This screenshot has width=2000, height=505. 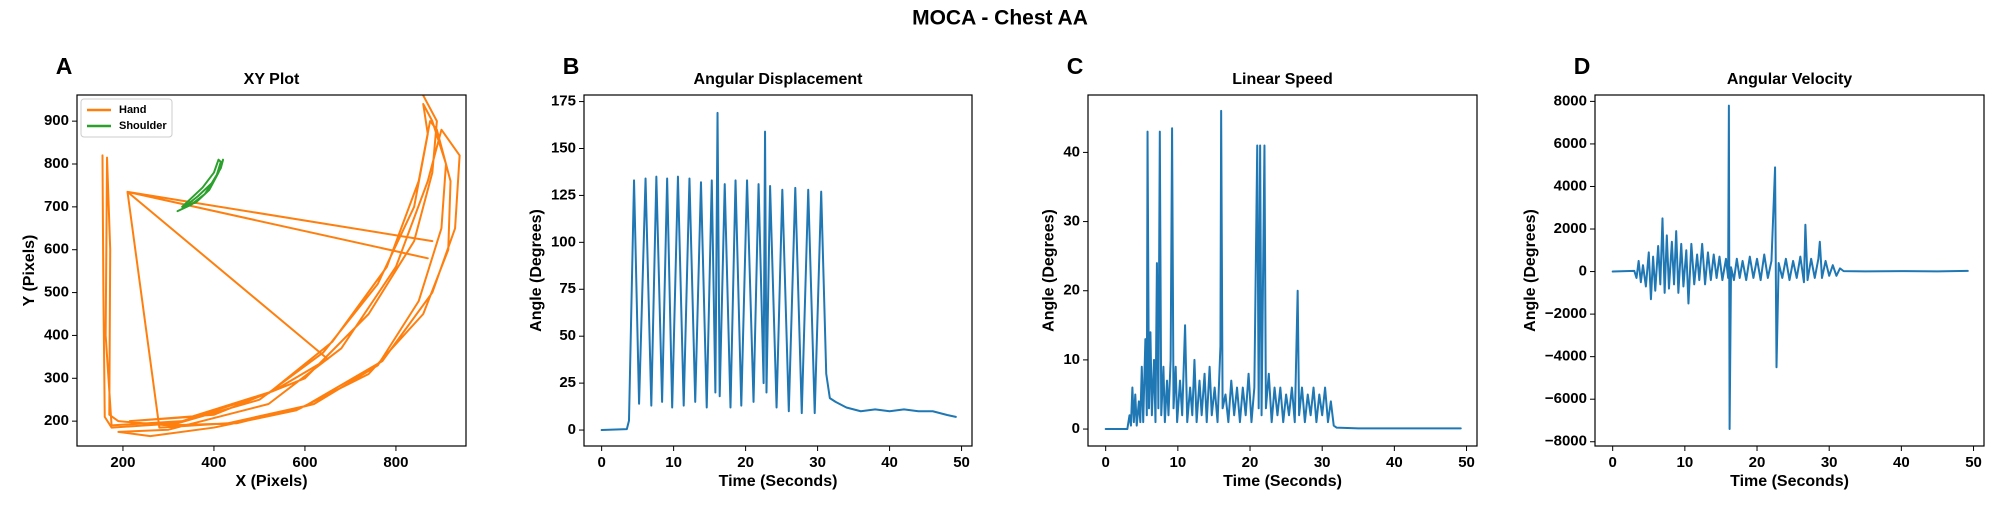 What do you see at coordinates (213, 462) in the screenshot?
I see `x-tick-label: 400` at bounding box center [213, 462].